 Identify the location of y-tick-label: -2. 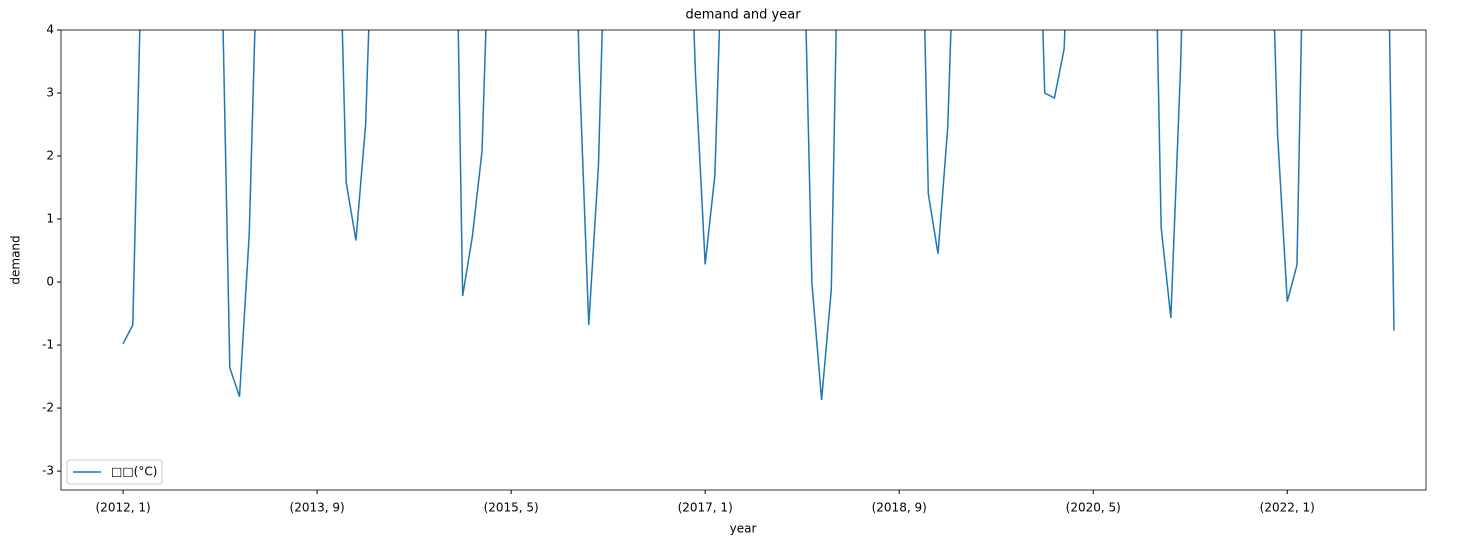
(48, 408).